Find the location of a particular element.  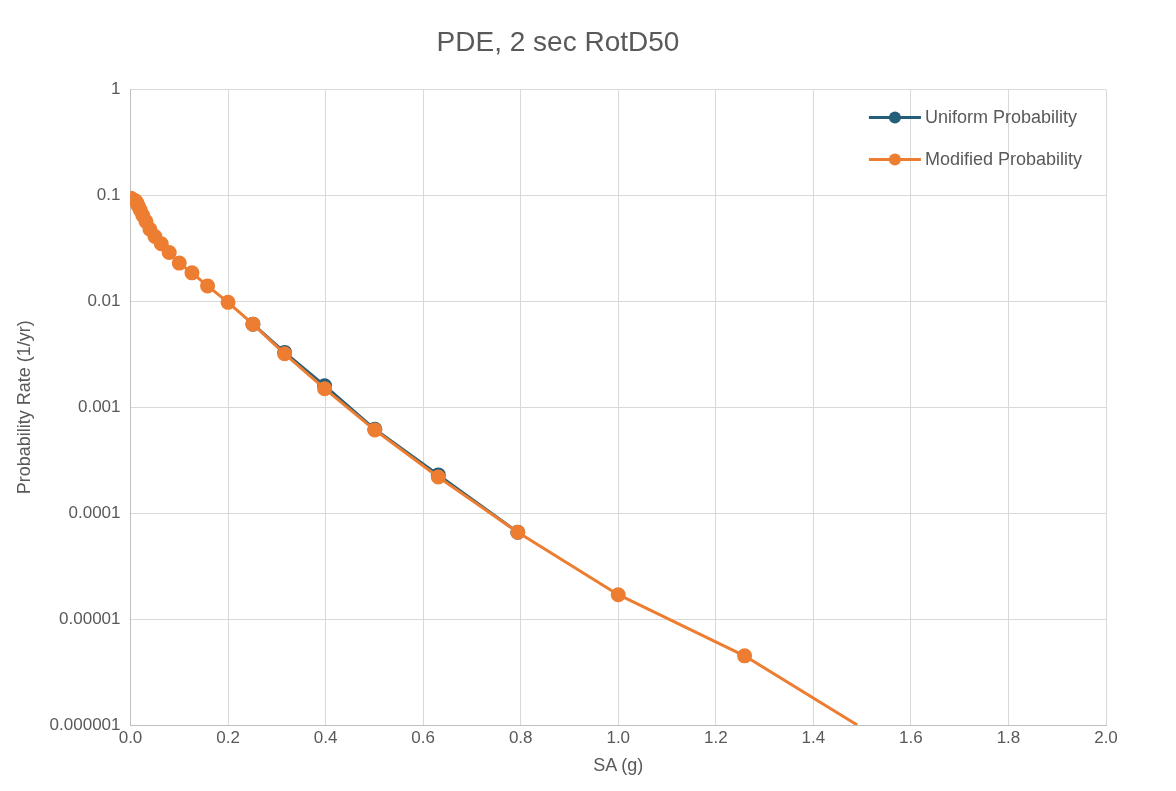

x-tick-label: 0.0 is located at coordinates (130, 737).